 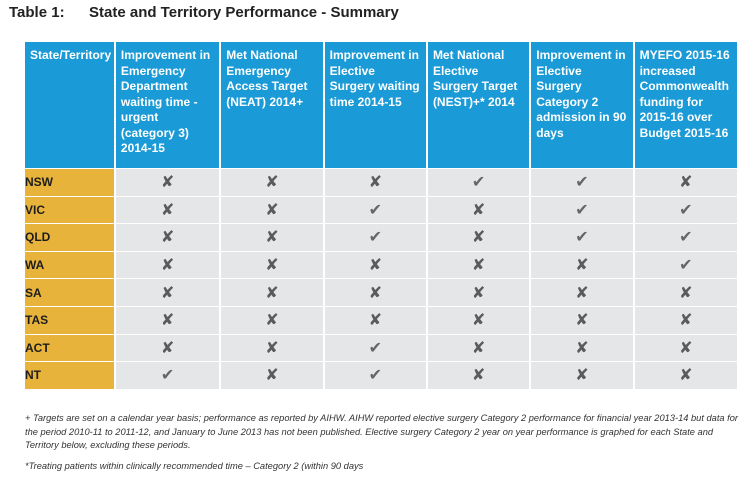 I want to click on state-label: WA, so click(x=70, y=264).